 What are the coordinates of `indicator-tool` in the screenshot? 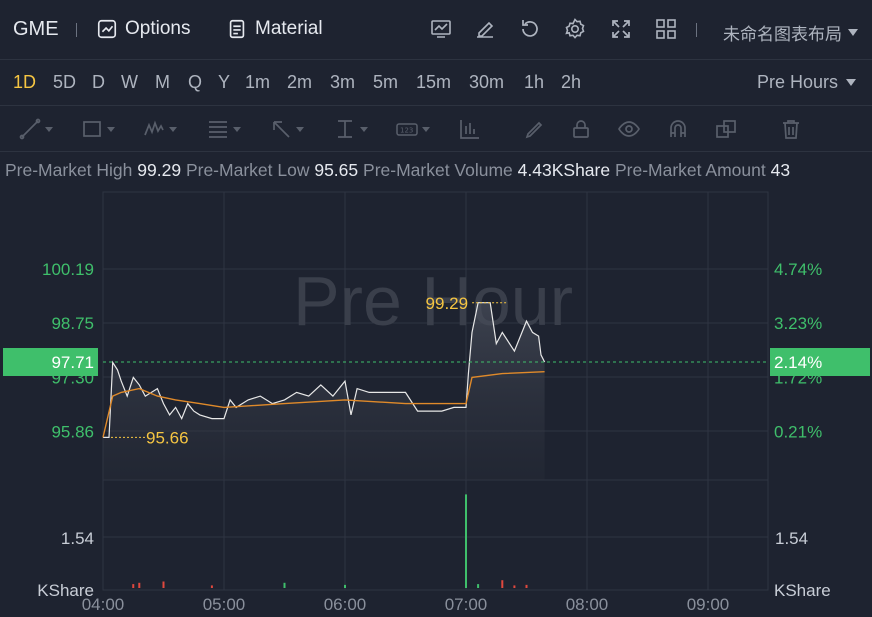 It's located at (470, 129).